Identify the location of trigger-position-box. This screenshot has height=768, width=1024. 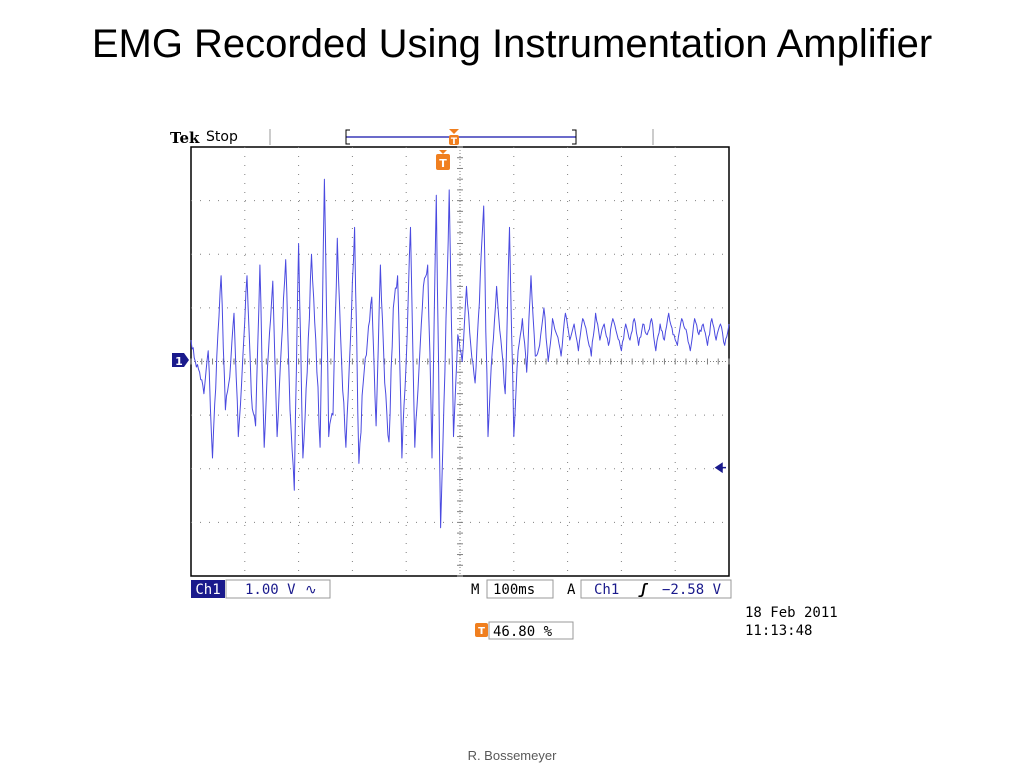
(531, 630).